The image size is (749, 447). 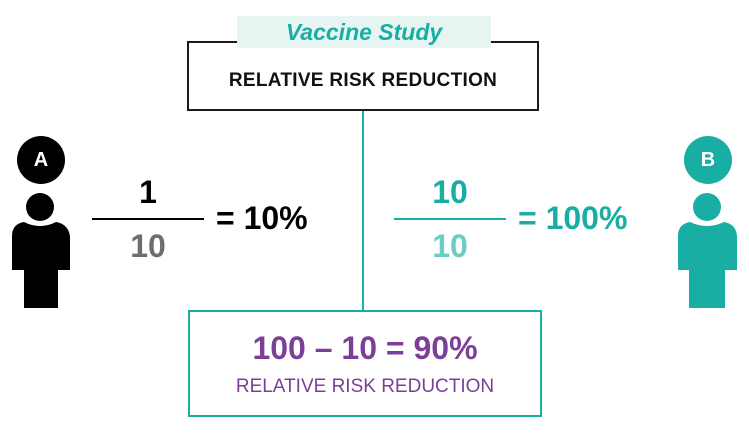 I want to click on result-equation: 100 – 10 = 90%, so click(x=365, y=348).